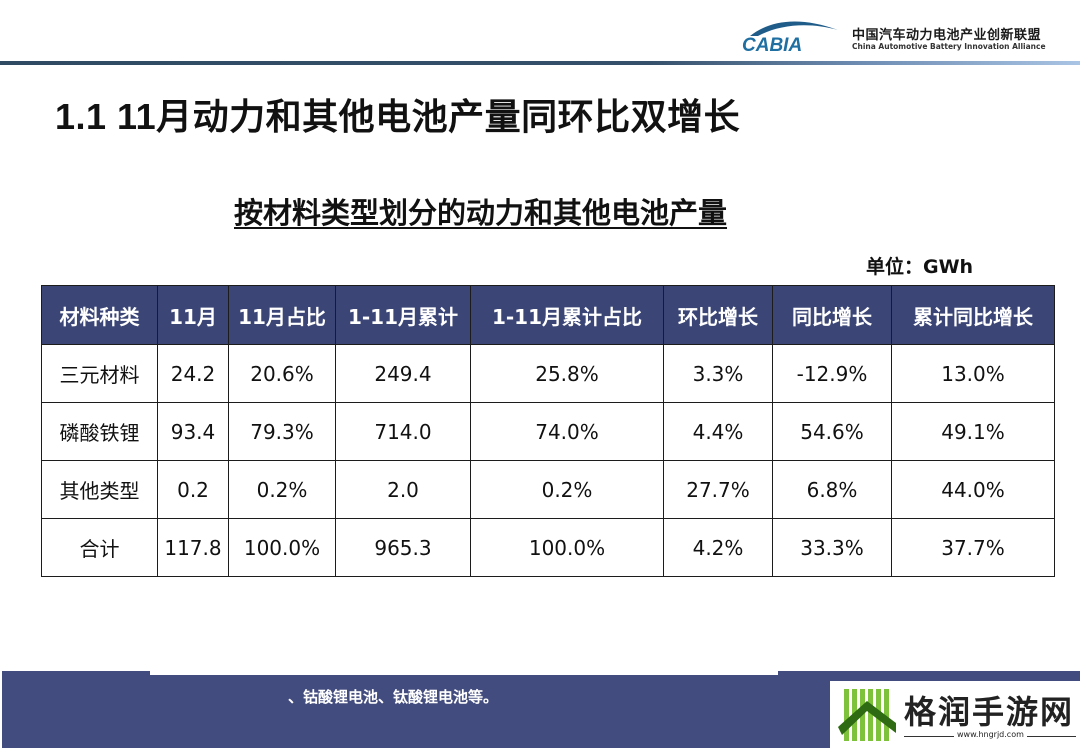  What do you see at coordinates (718, 547) in the screenshot?
I see `cell-mom-growth: 4.2%` at bounding box center [718, 547].